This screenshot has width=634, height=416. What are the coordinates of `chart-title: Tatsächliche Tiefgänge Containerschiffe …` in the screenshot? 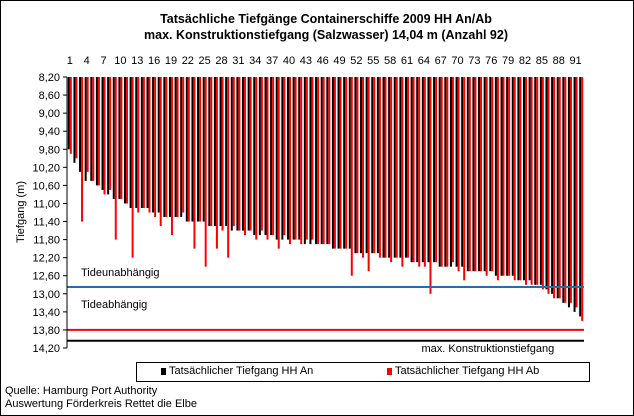 It's located at (326, 19).